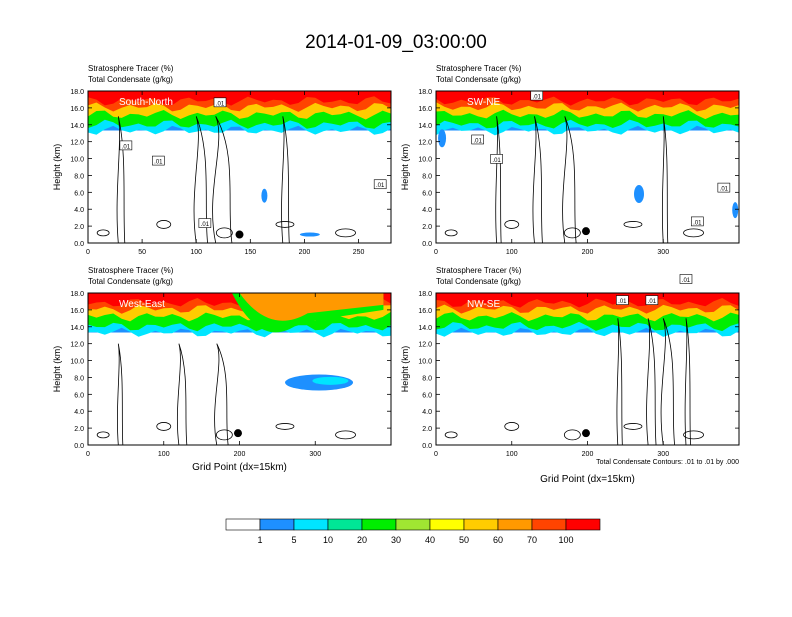  What do you see at coordinates (396, 540) in the screenshot?
I see `colorbar-label: 30` at bounding box center [396, 540].